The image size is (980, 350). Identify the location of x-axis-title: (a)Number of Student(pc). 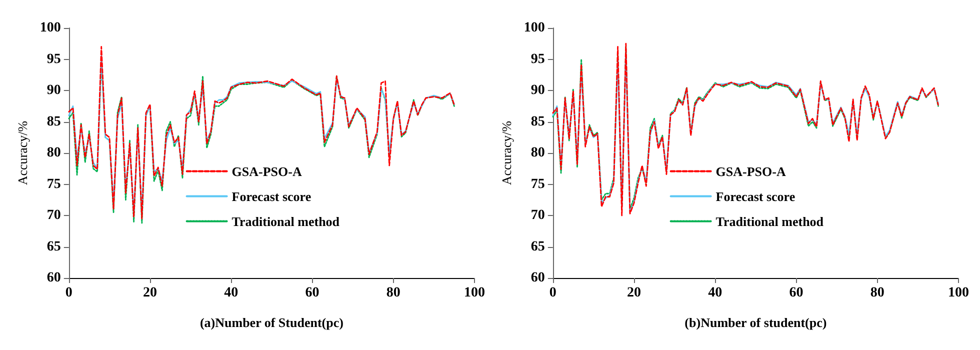
(272, 322).